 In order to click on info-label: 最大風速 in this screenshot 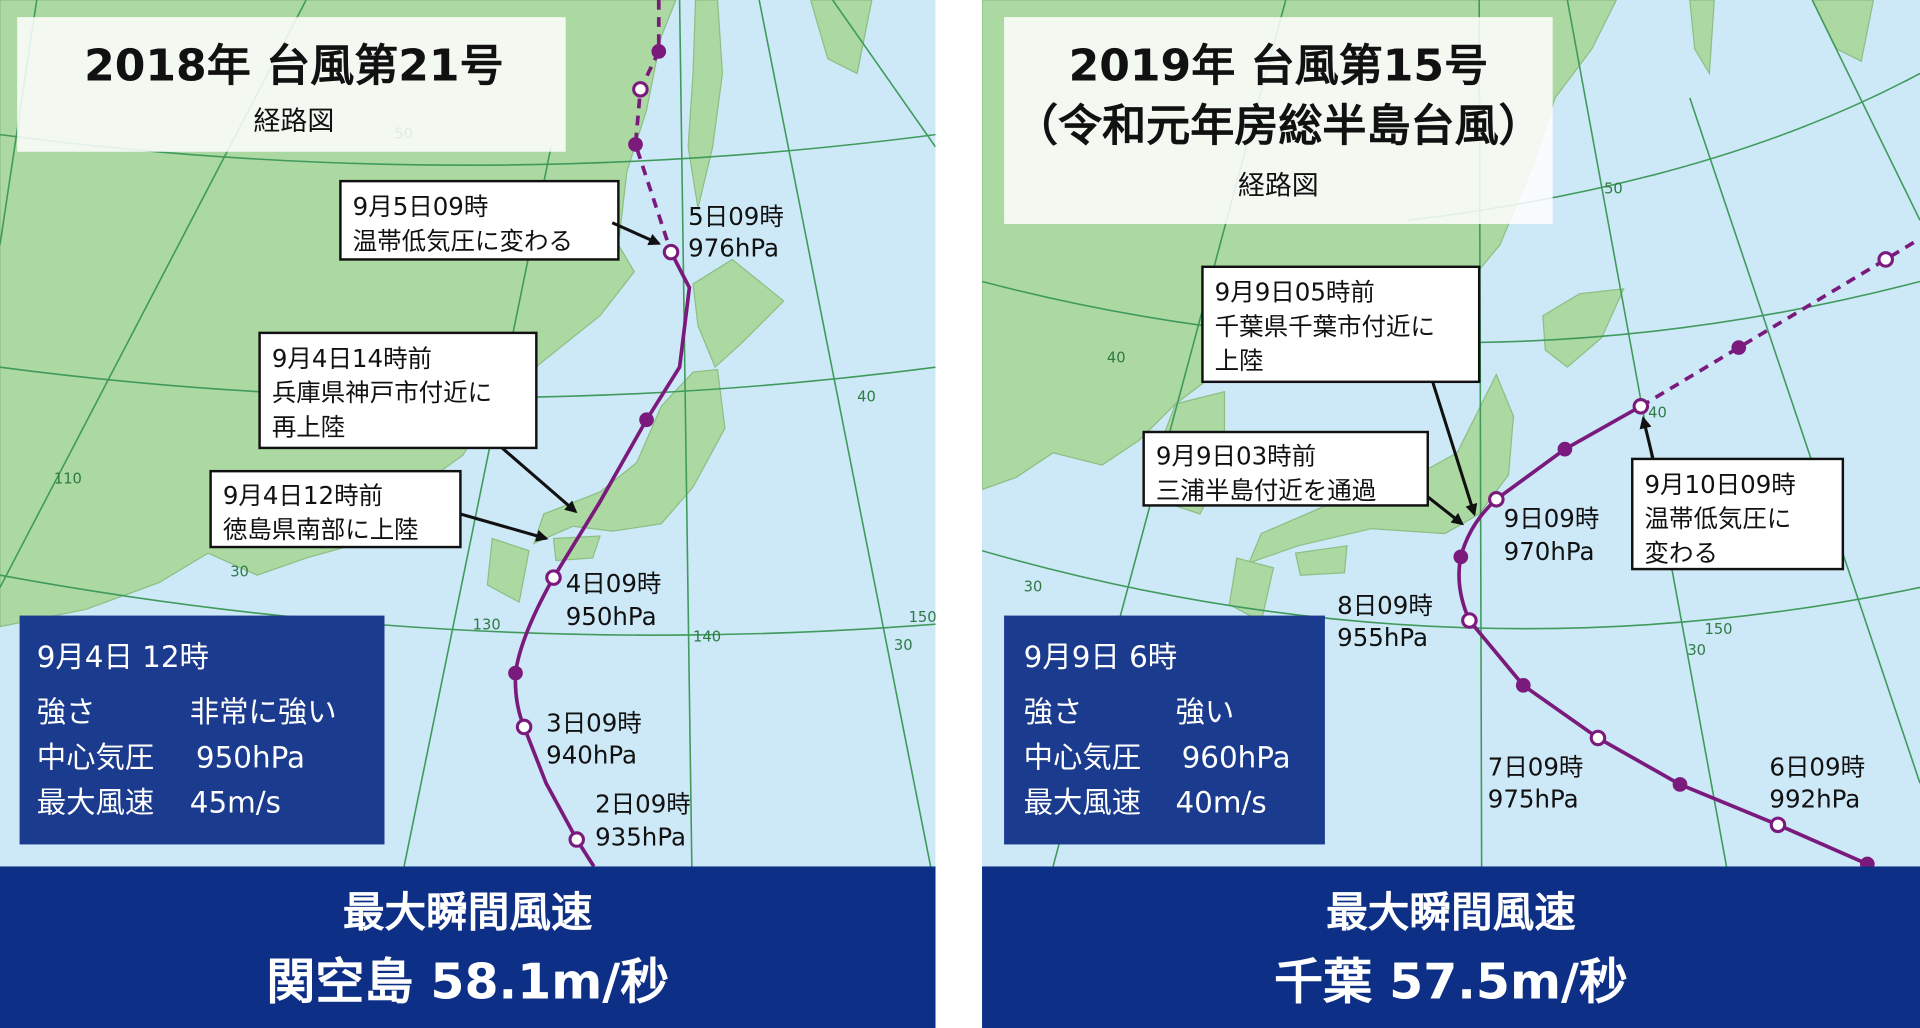, I will do `click(95, 803)`.